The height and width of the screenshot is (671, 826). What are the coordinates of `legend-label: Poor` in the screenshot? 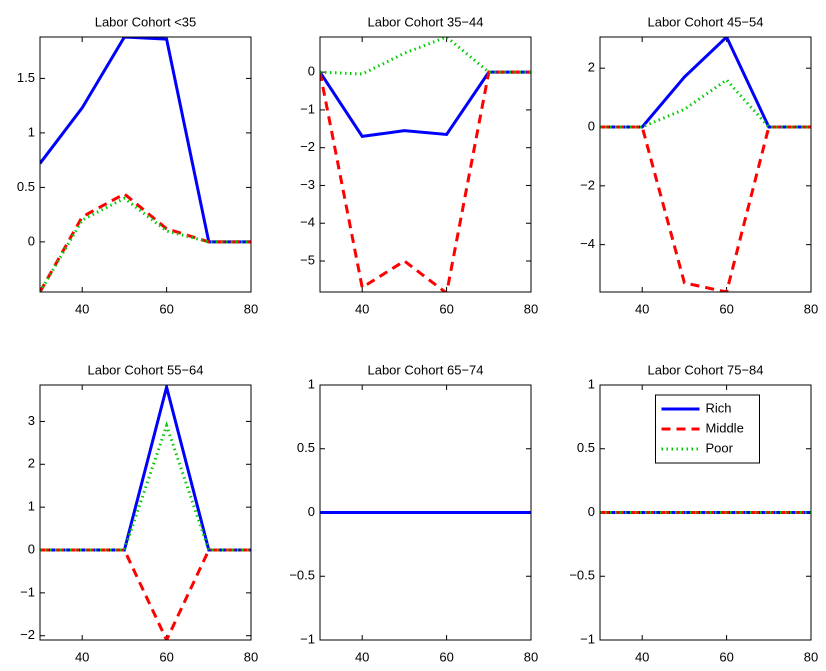 It's located at (720, 447).